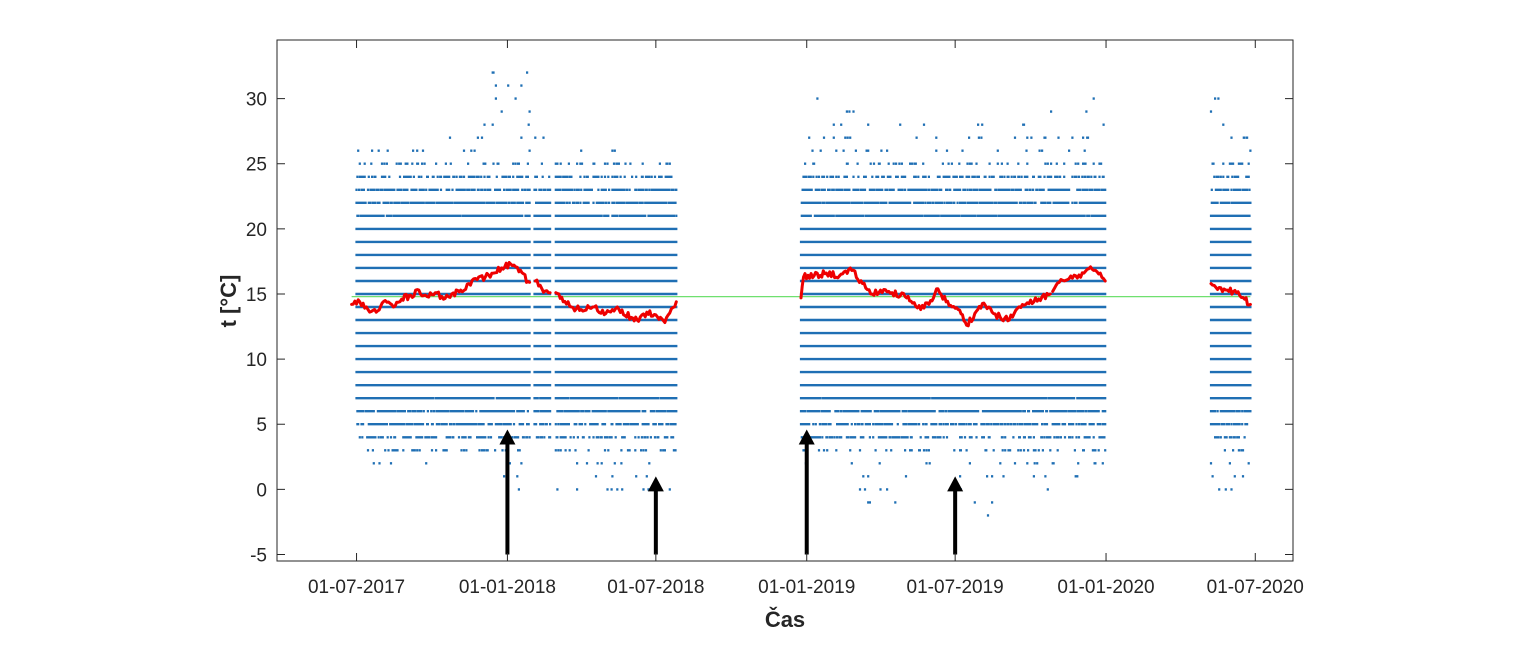 The image size is (1516, 656). What do you see at coordinates (256, 230) in the screenshot?
I see `y-tick-label: 20` at bounding box center [256, 230].